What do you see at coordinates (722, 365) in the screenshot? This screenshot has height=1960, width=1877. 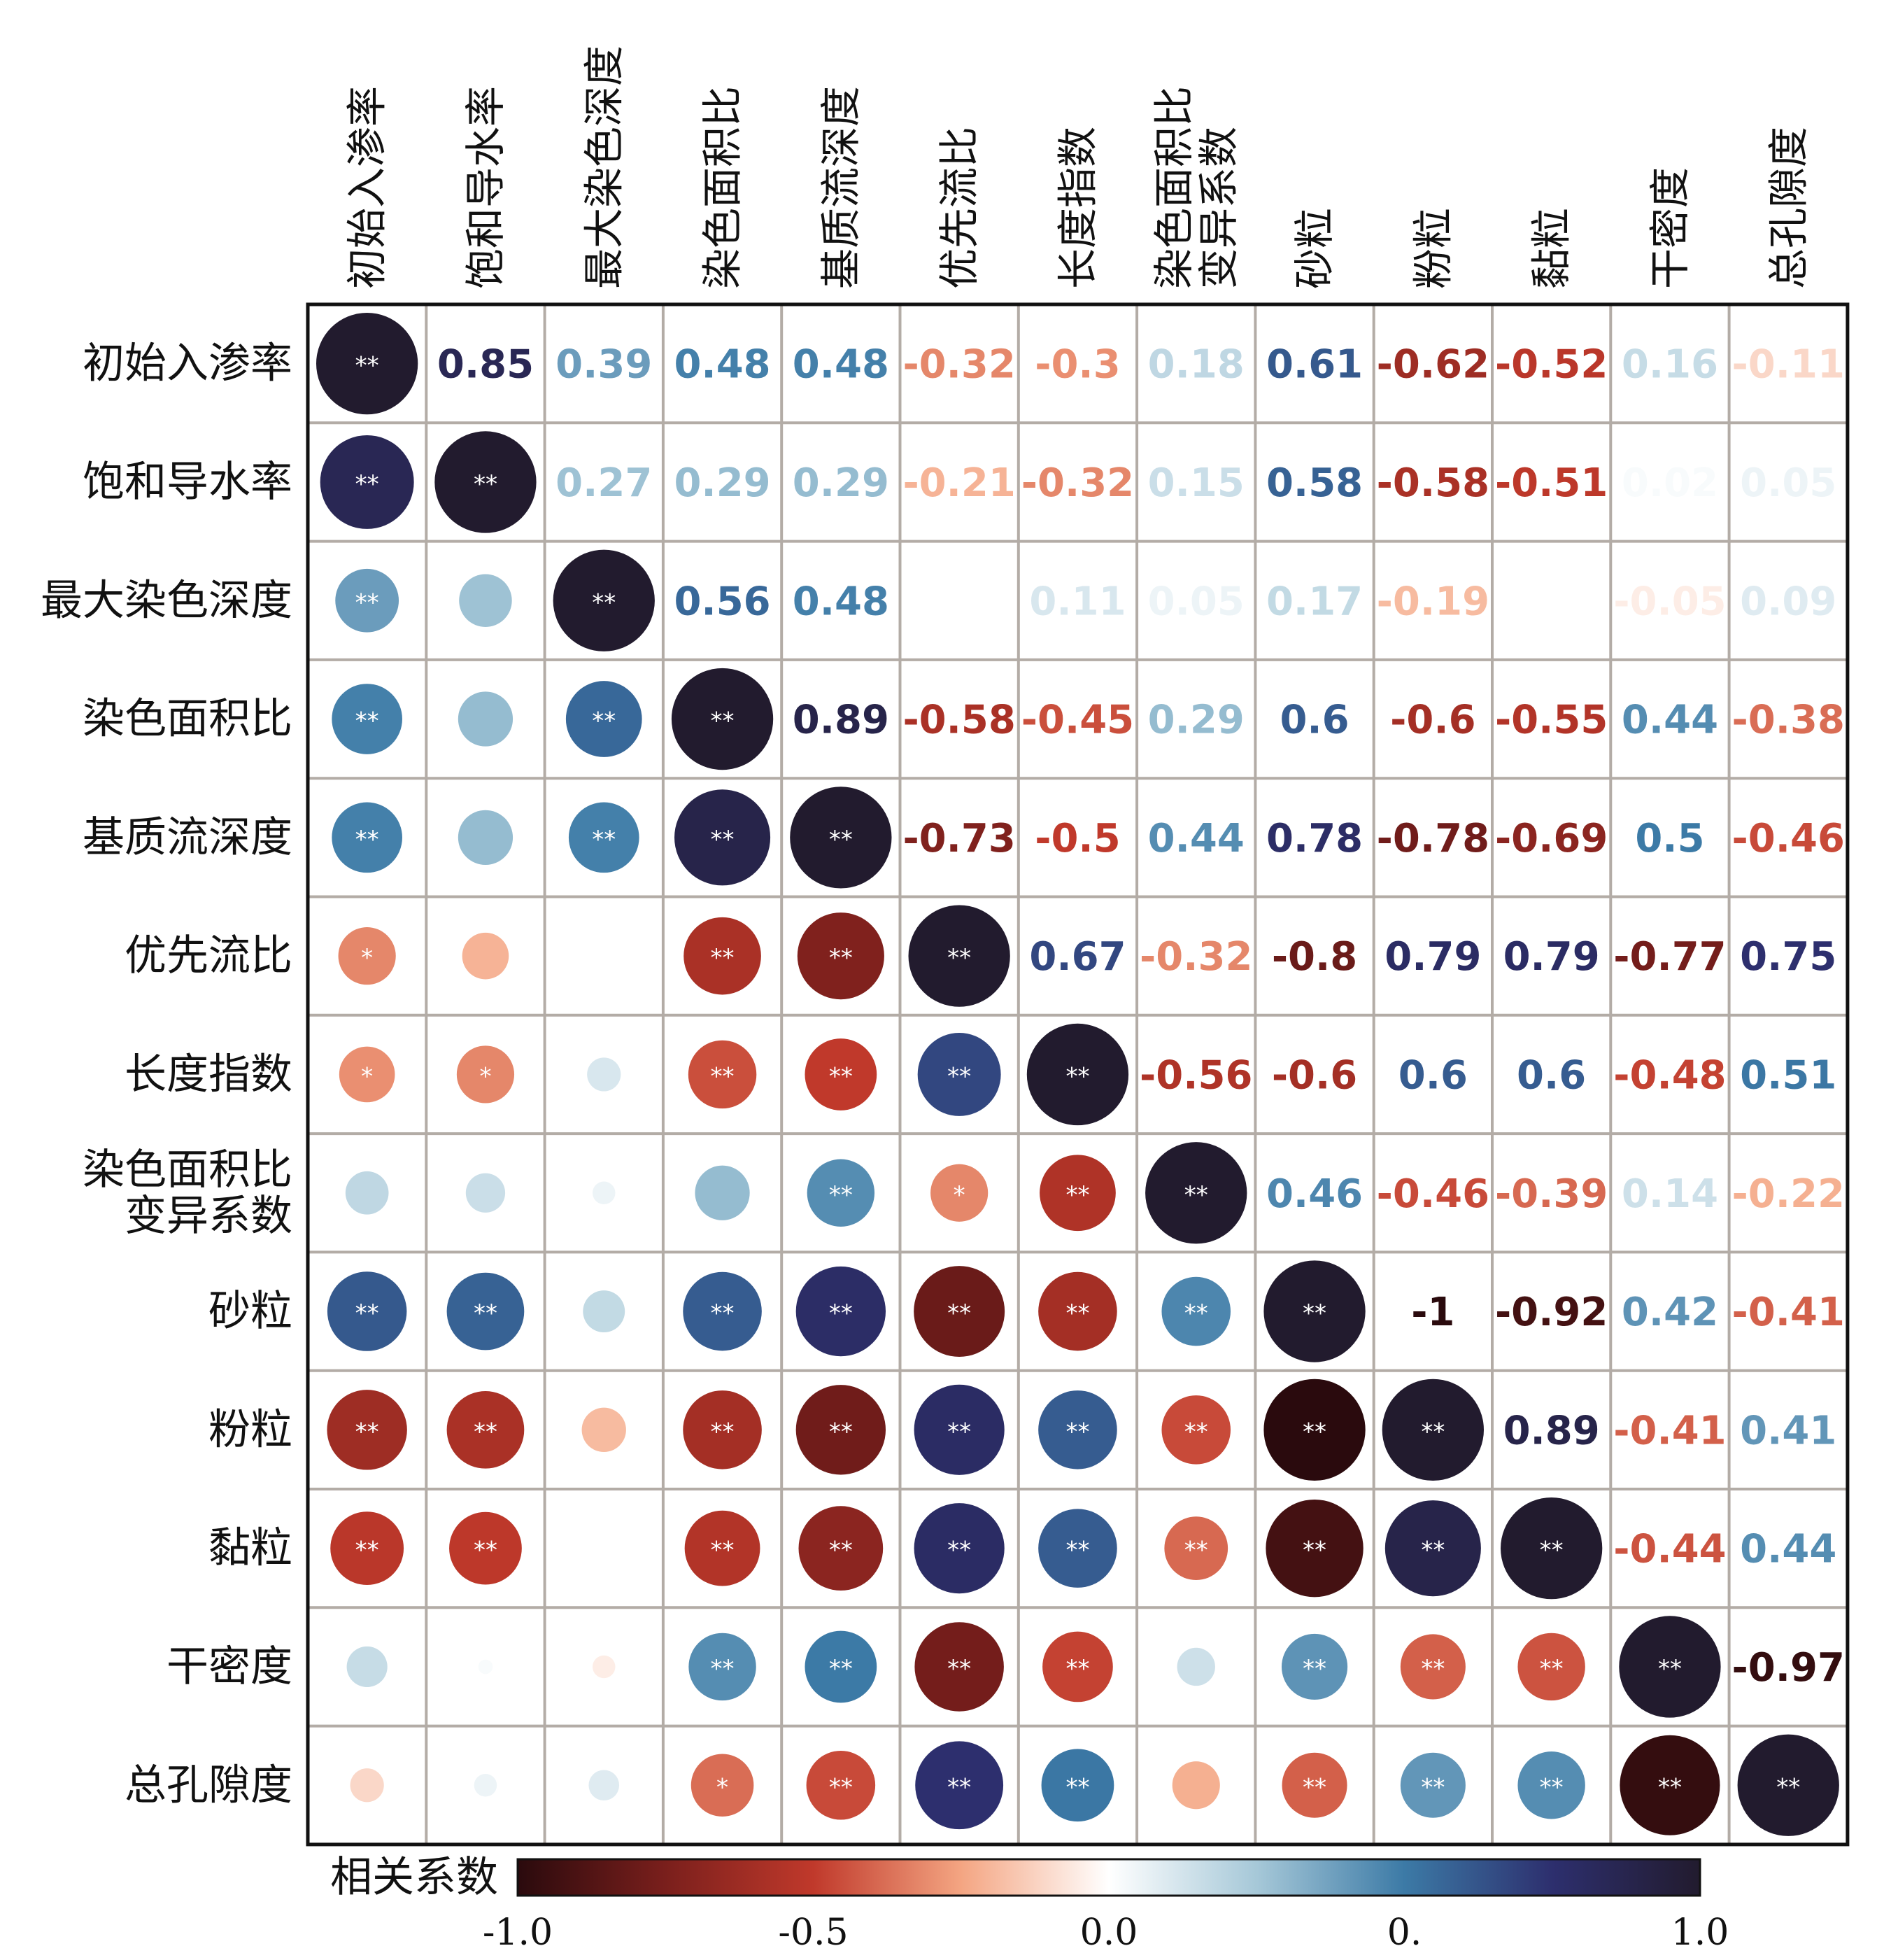 I see `corr-value-label: 0.48` at bounding box center [722, 365].